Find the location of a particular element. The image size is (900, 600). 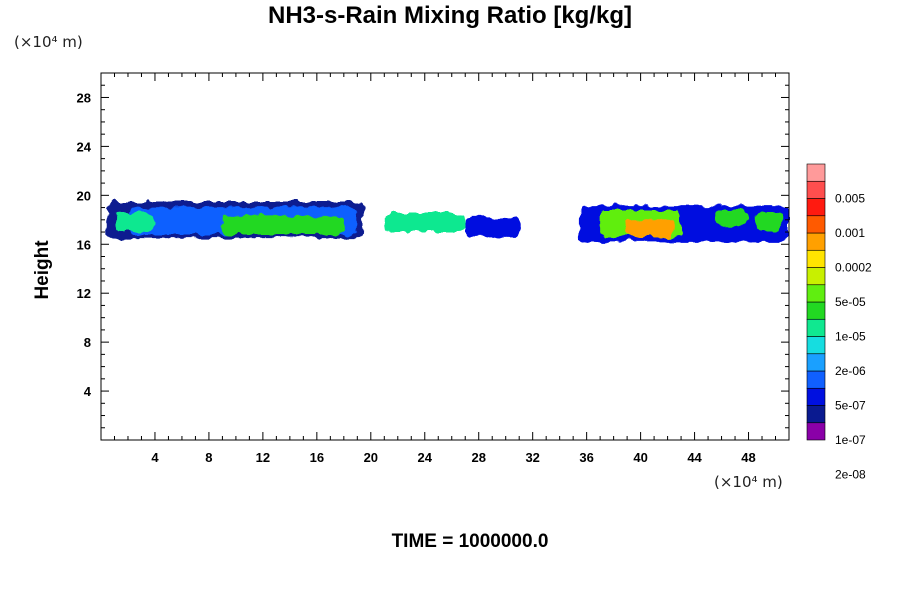

y-tick-label: 28 is located at coordinates (84, 97).